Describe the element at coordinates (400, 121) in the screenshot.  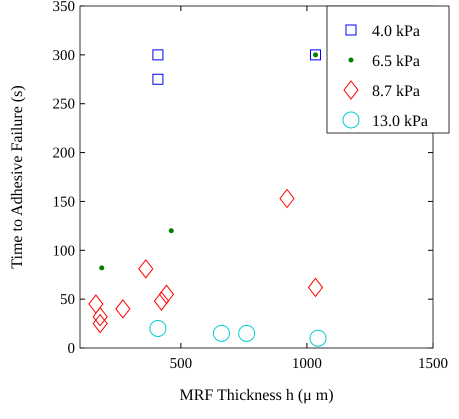
I see `legend-label: 13.0 kPa` at that location.